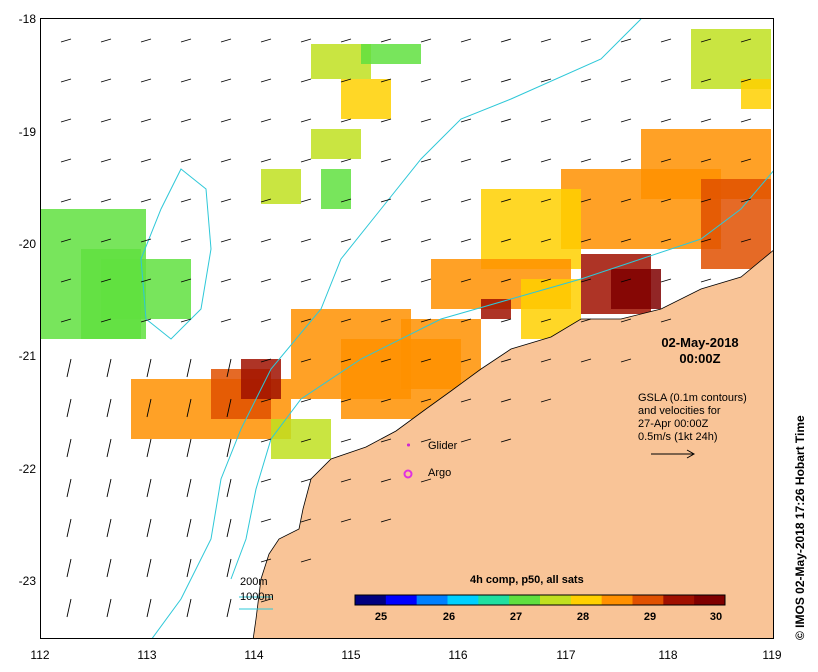 The image size is (818, 672). Describe the element at coordinates (449, 617) in the screenshot. I see `colorbar-tick-label: 26` at that location.